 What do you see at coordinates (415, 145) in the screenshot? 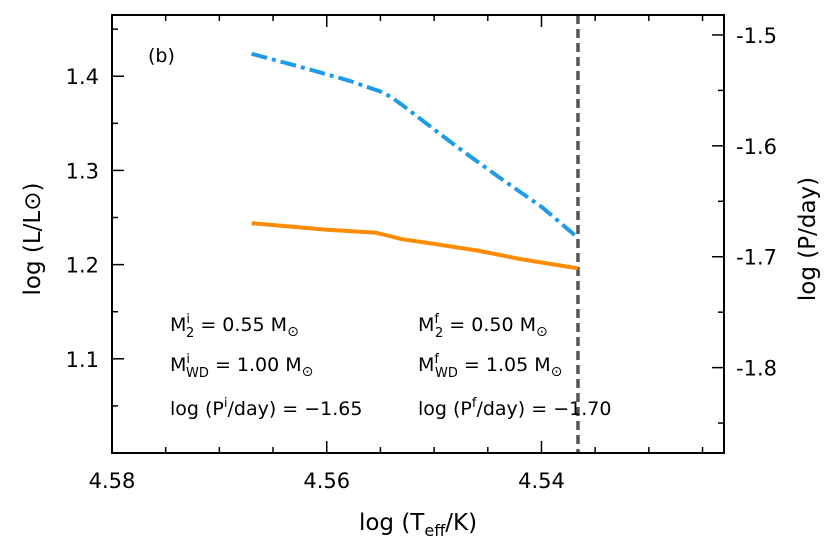
I see `series-line-1-right` at bounding box center [415, 145].